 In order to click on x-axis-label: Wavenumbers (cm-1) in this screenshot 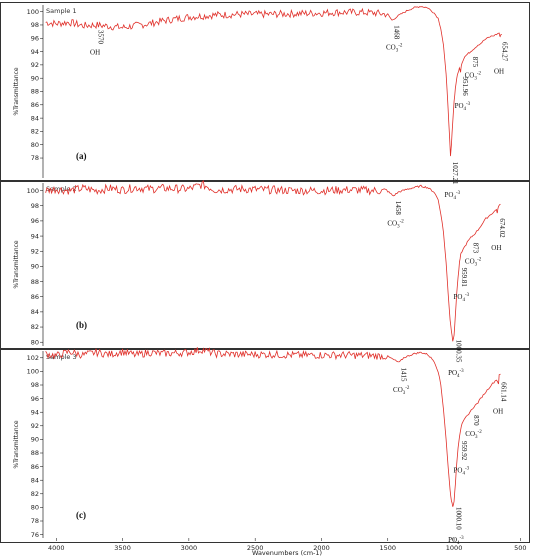, I will do `click(287, 553)`.